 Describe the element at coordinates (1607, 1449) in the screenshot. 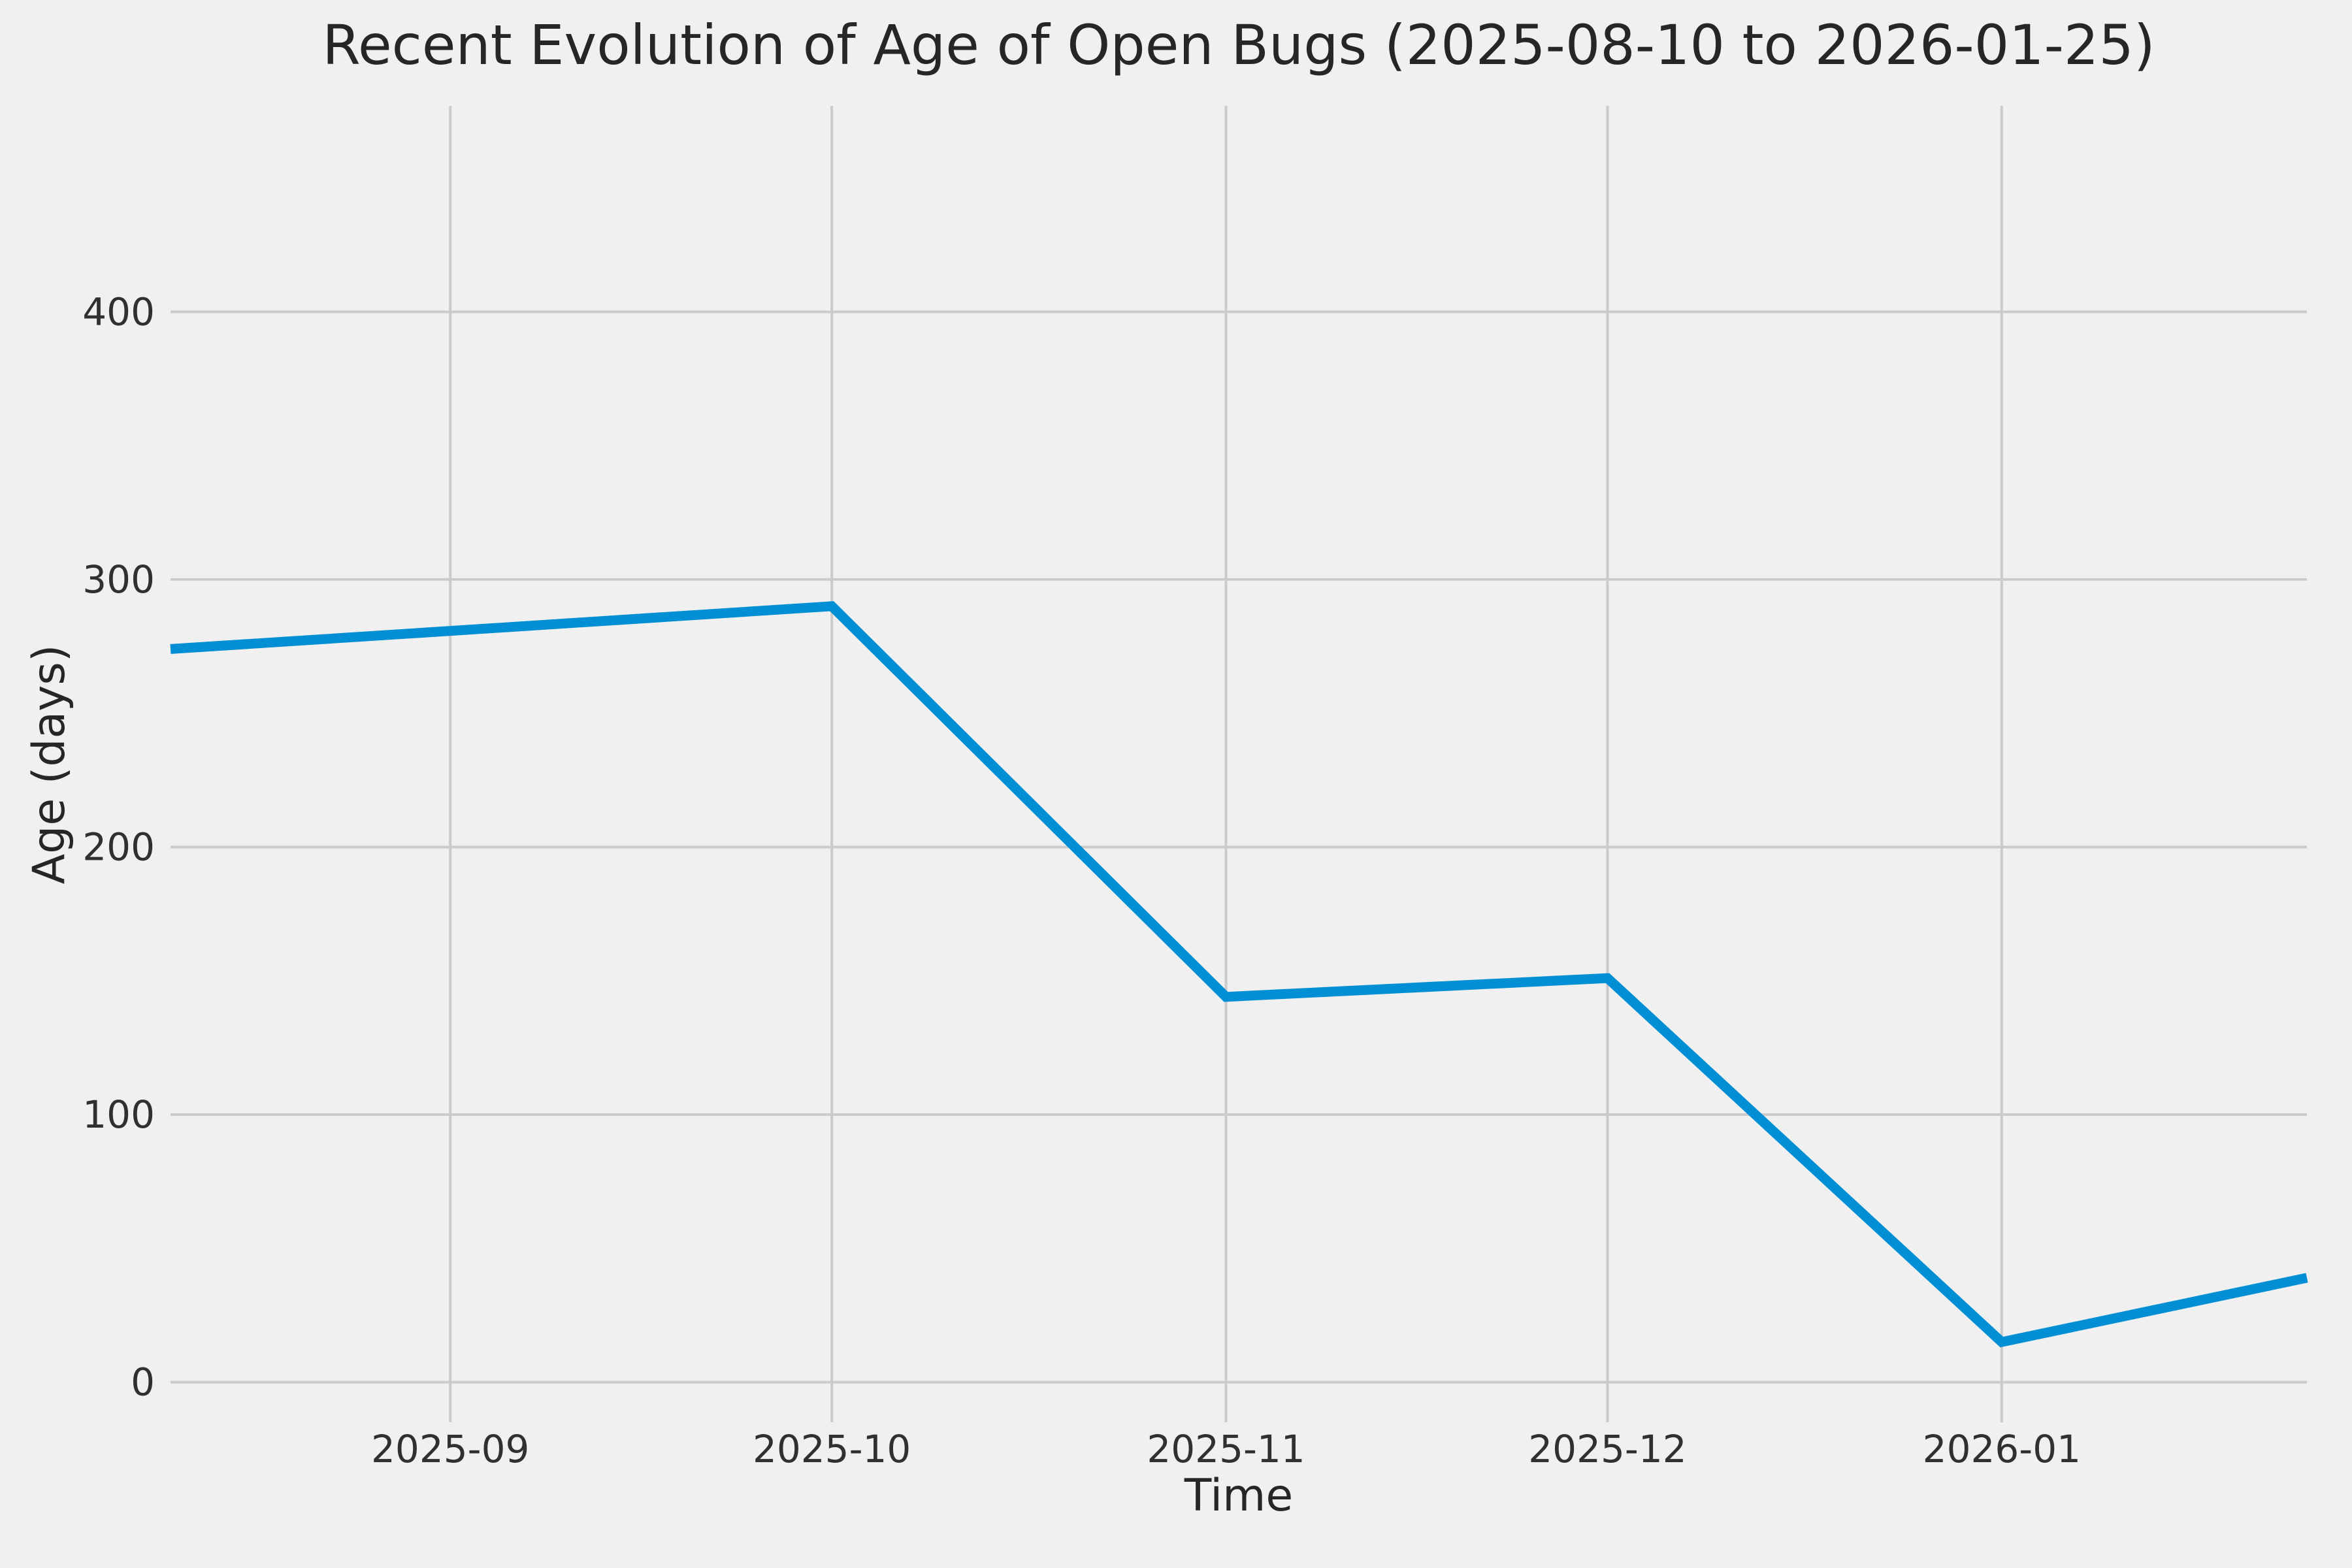

I see `x-tick-label-2025-12: 2025-12` at that location.